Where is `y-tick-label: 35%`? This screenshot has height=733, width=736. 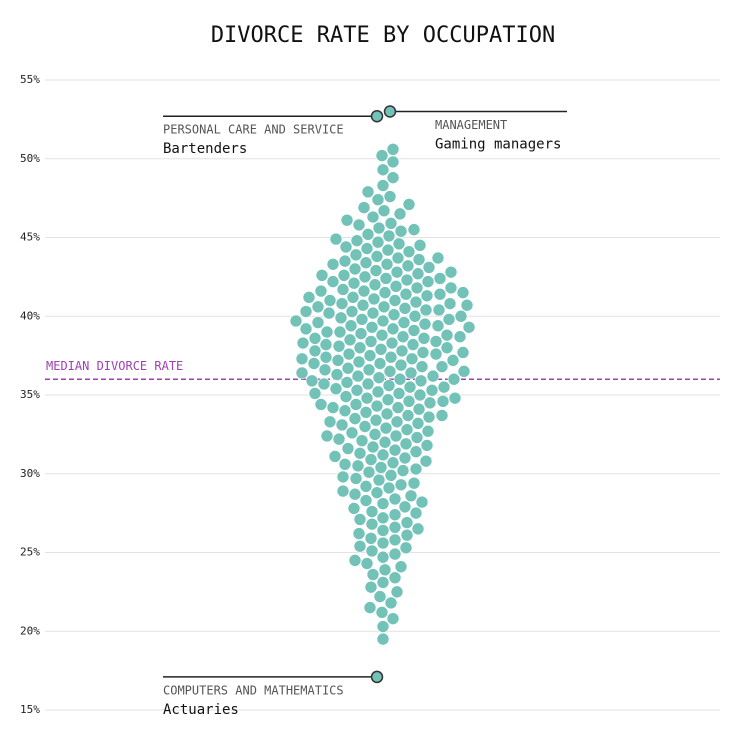 y-tick-label: 35% is located at coordinates (30, 394).